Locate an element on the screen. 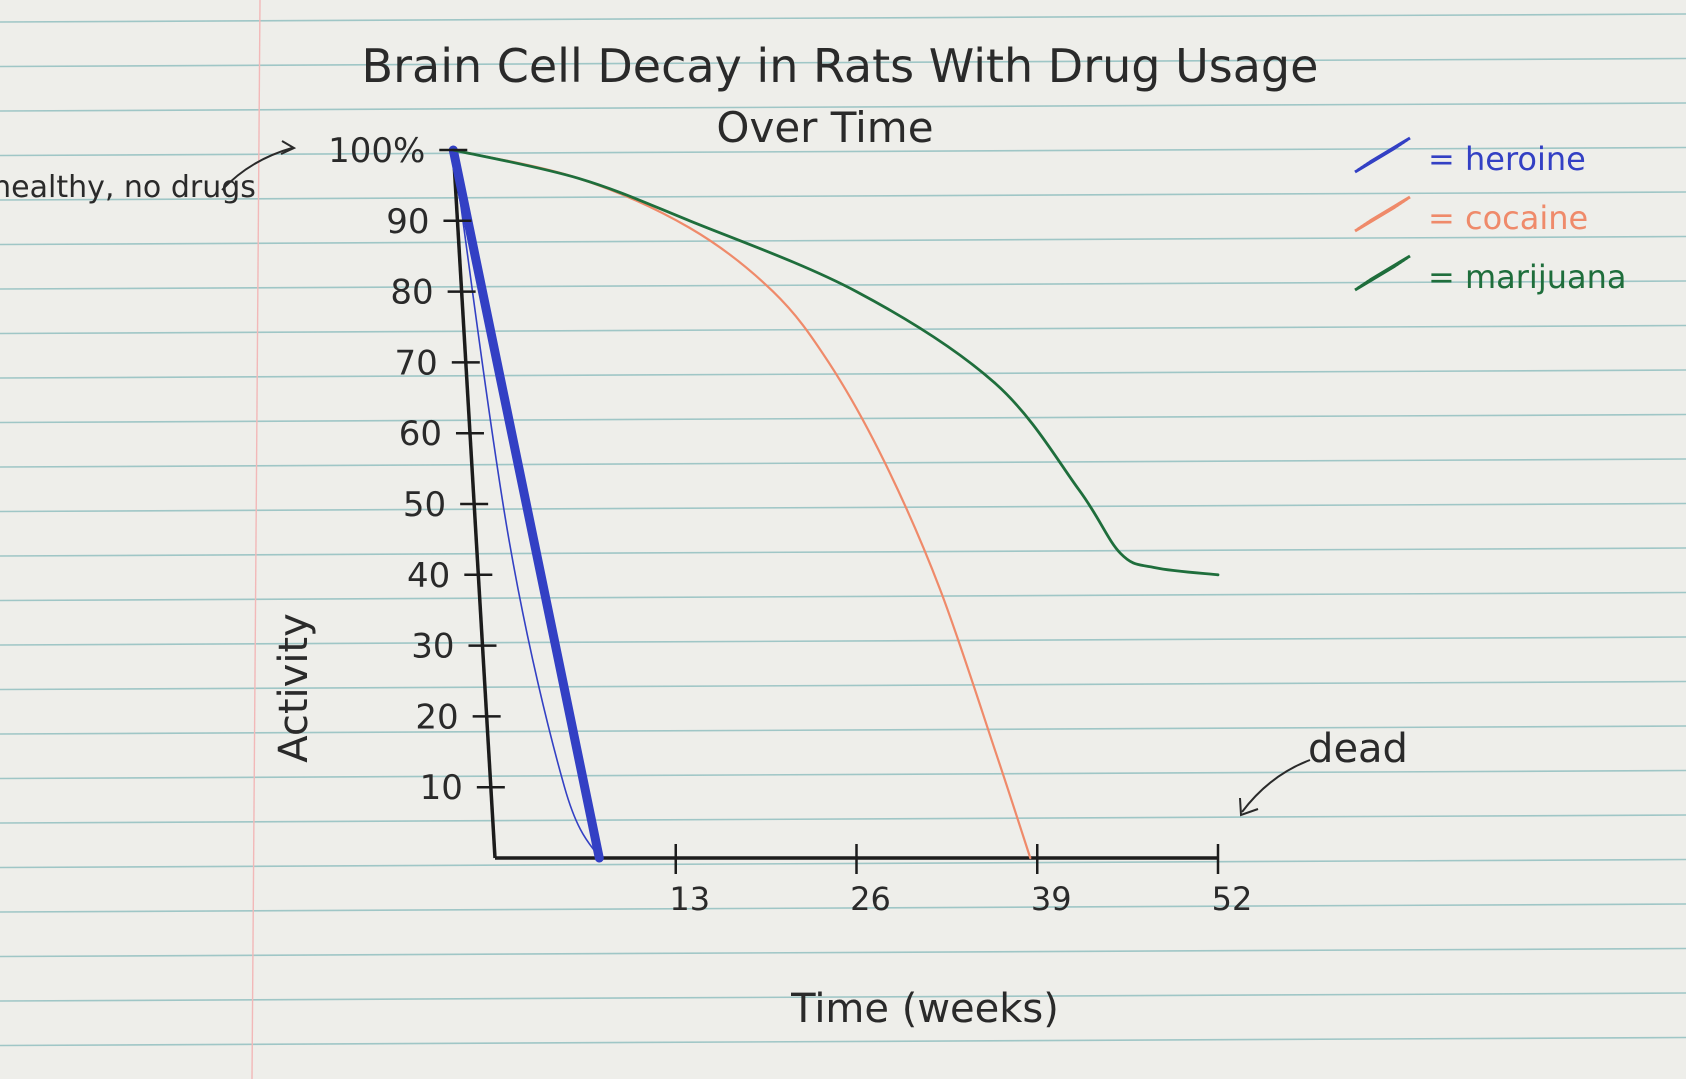 Image resolution: width=1686 pixels, height=1079 pixels. legend-label: = cocaine is located at coordinates (1508, 218).